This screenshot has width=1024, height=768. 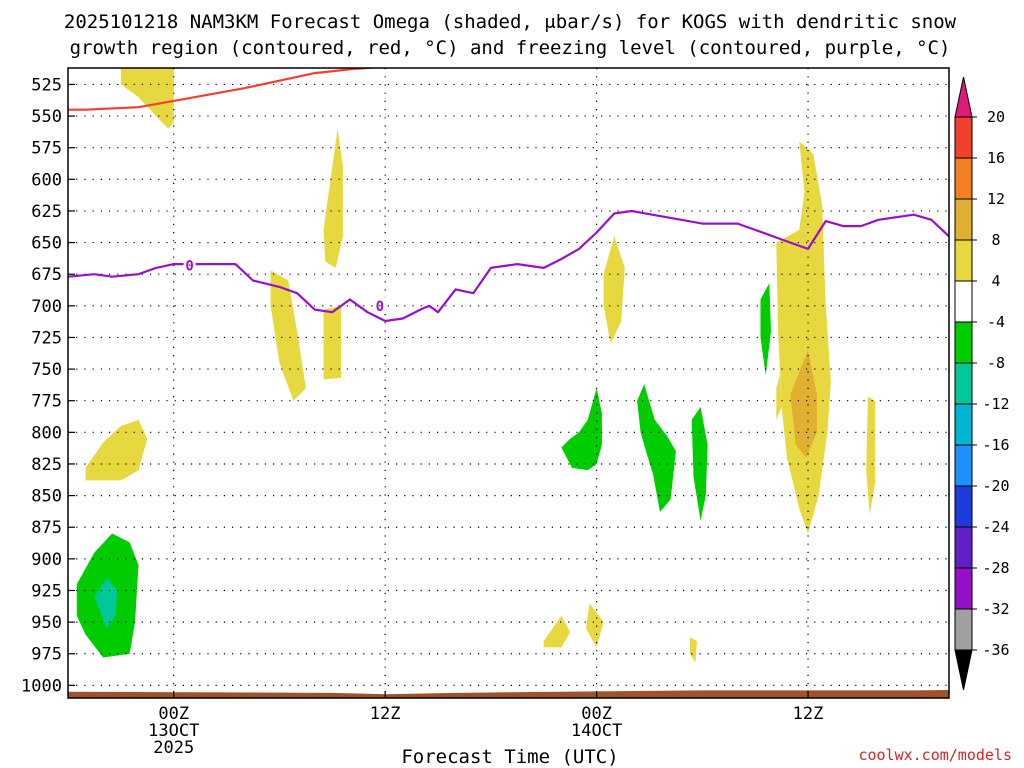 What do you see at coordinates (982, 383) in the screenshot?
I see `colorbar: 20 16 12 8 4 -4 -8 -12 -16 -20 -24 -28 -32 -36` at bounding box center [982, 383].